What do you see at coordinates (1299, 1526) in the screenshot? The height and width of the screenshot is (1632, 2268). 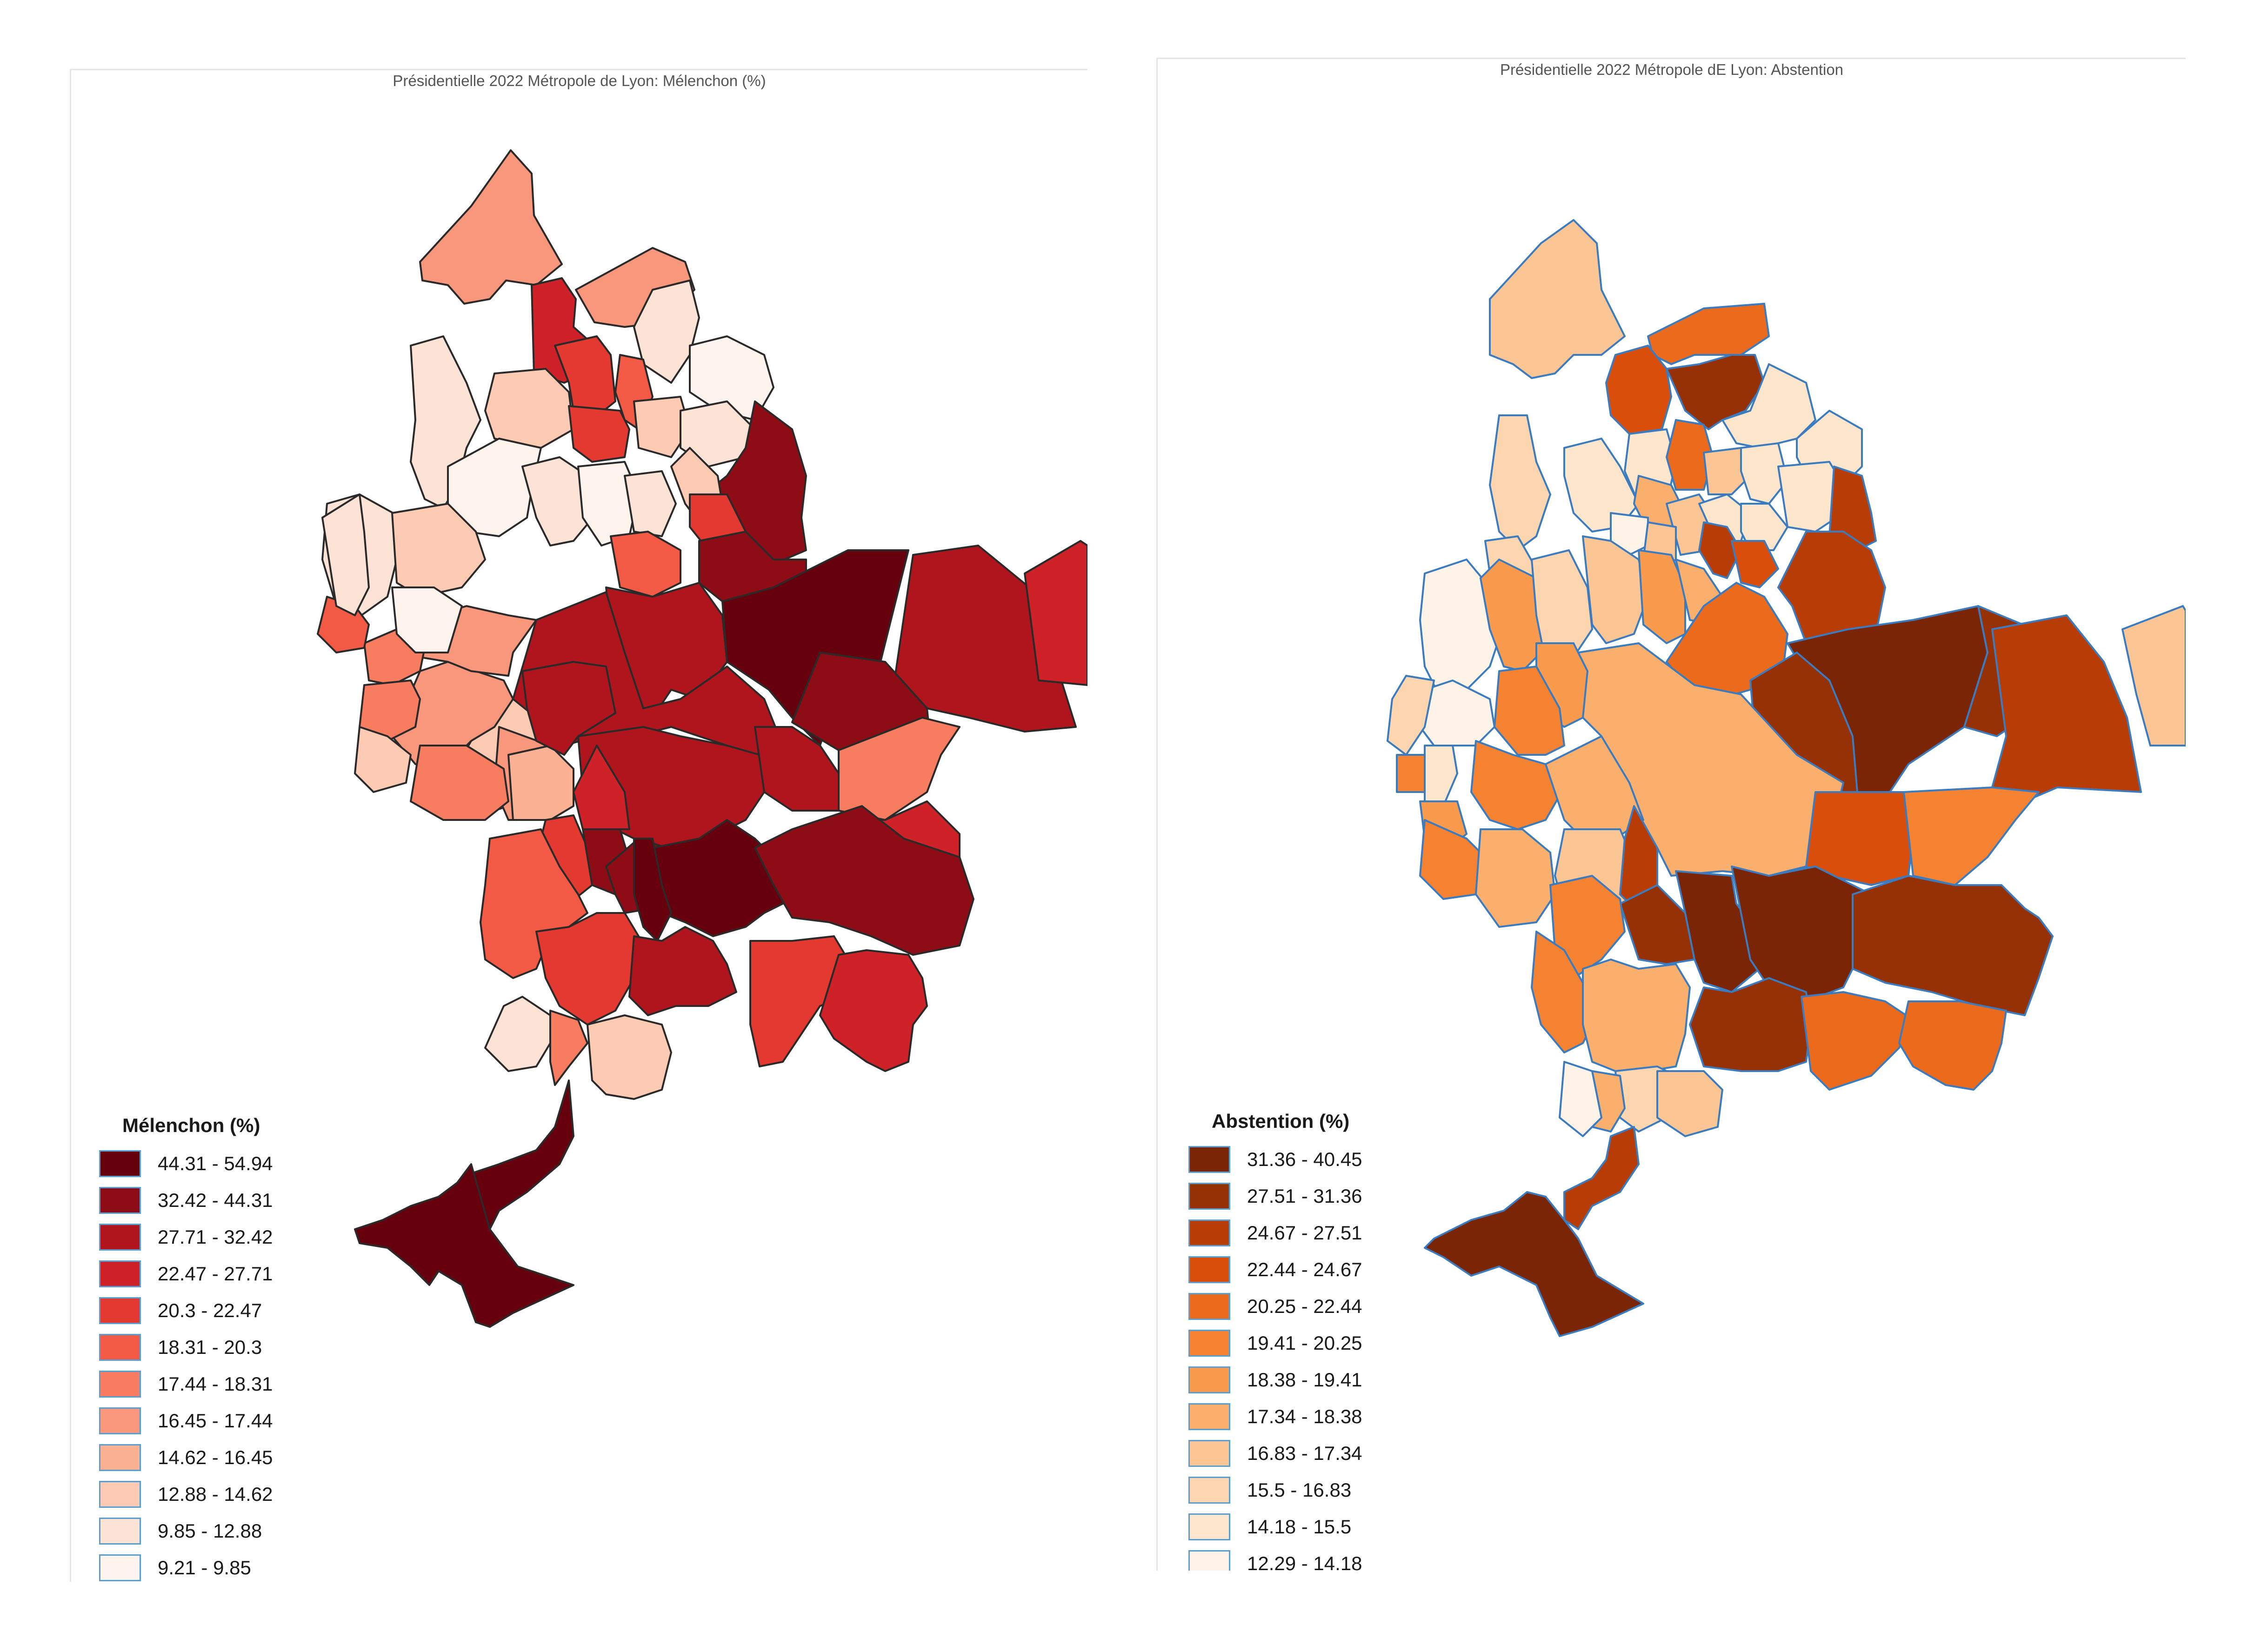 I see `legend-label: 14.18 - 15.5` at bounding box center [1299, 1526].